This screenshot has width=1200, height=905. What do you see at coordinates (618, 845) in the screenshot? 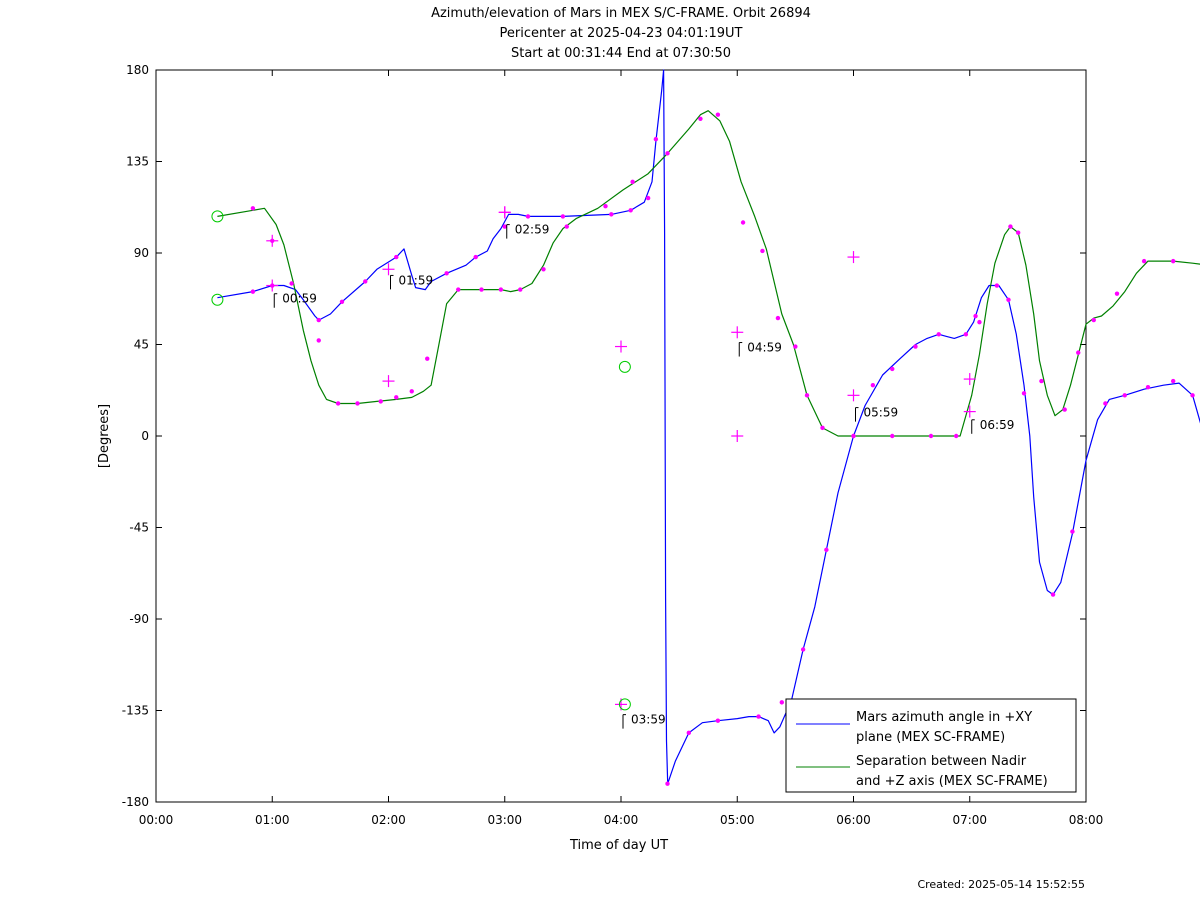
I see `x-axis-label: Time of day UT` at bounding box center [618, 845].